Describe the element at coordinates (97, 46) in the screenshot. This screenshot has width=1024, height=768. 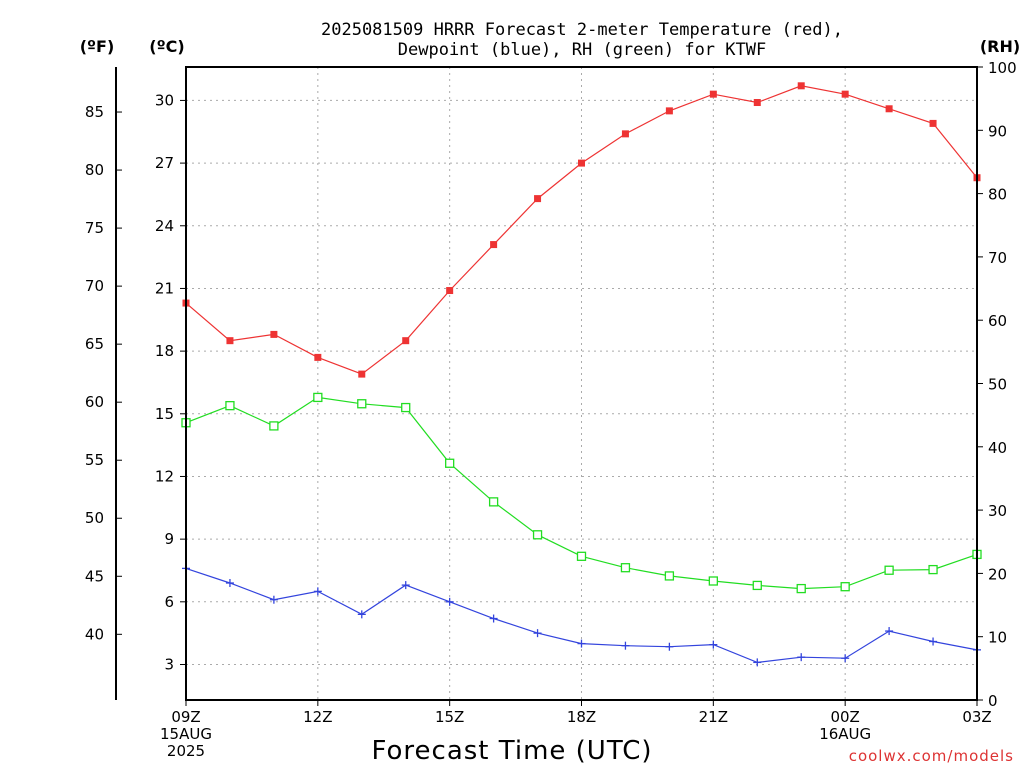
I see `fahrenheit-unit-label: (ºF)` at that location.